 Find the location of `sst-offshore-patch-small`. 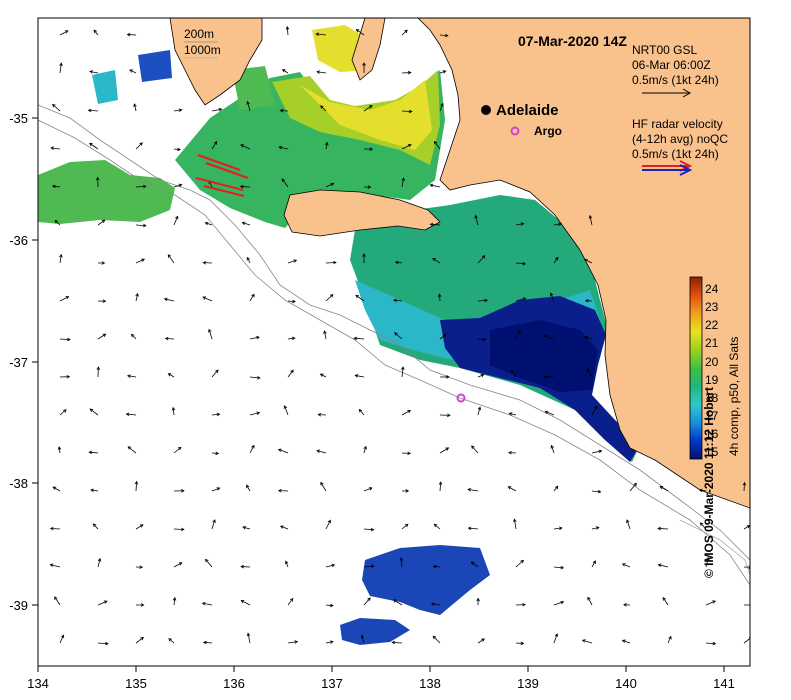

sst-offshore-patch-small is located at coordinates (375, 631).